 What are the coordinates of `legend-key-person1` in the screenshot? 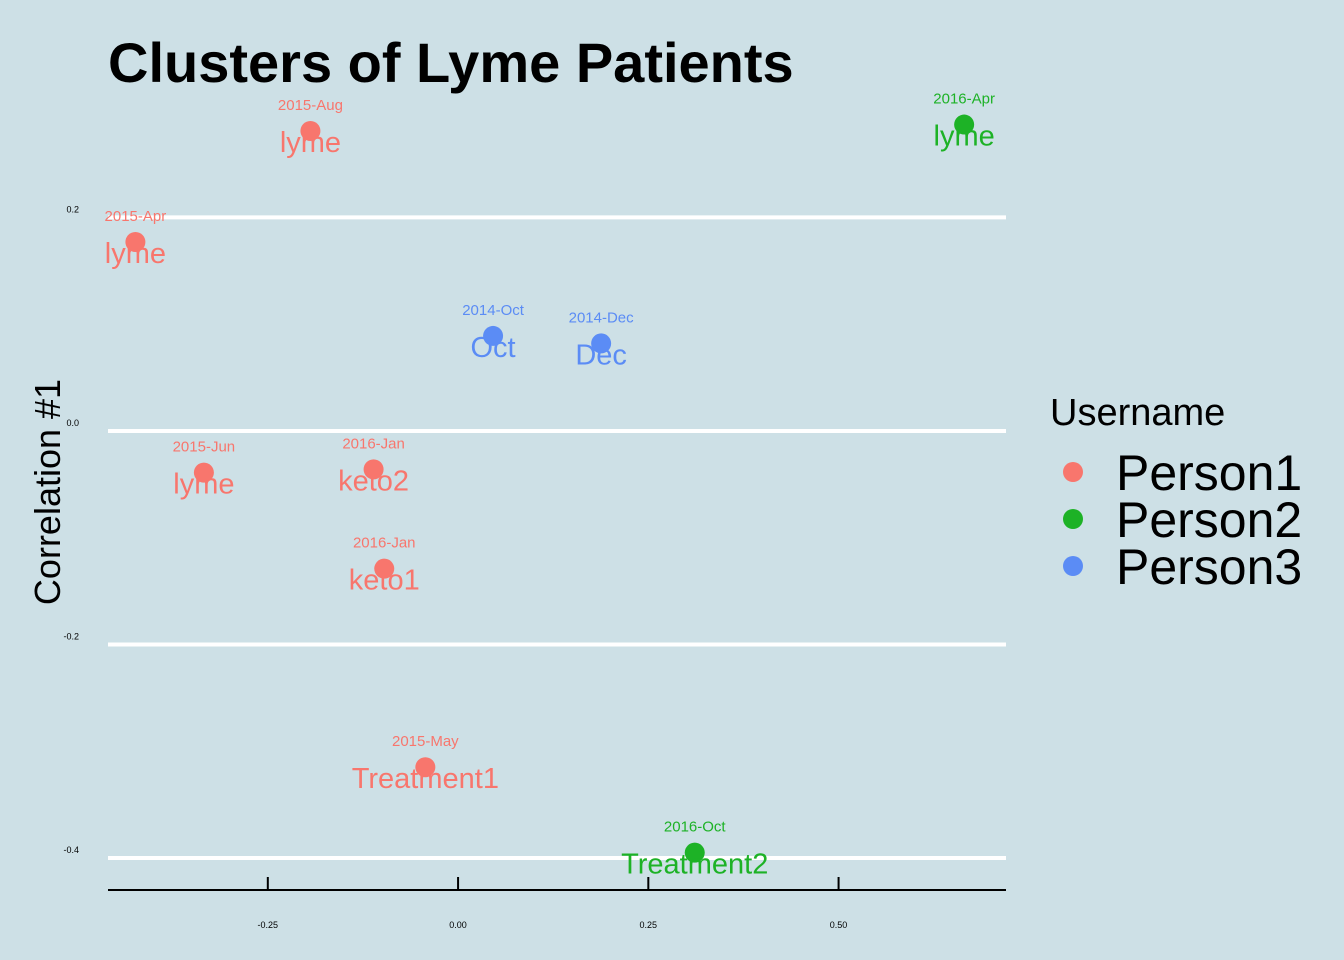 It's located at (1073, 472).